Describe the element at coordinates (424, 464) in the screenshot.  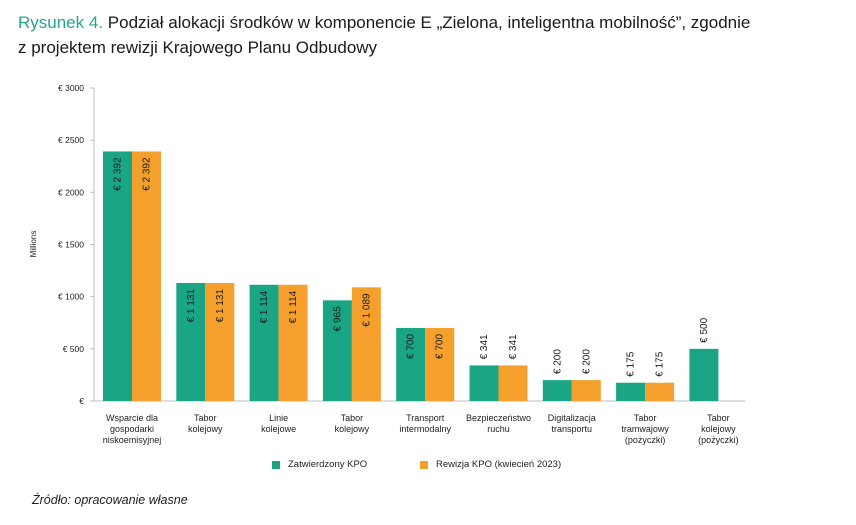
I see `legend-swatch-revision` at that location.